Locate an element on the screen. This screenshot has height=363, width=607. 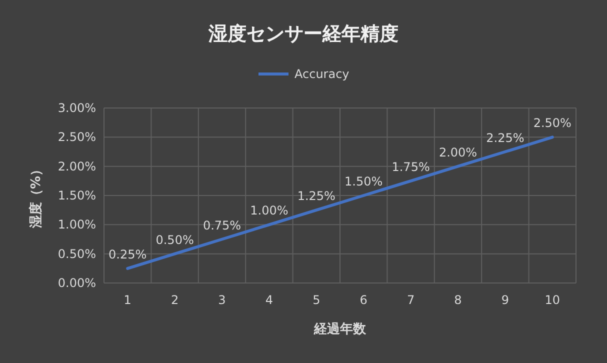
data-label: 1.50% is located at coordinates (363, 181).